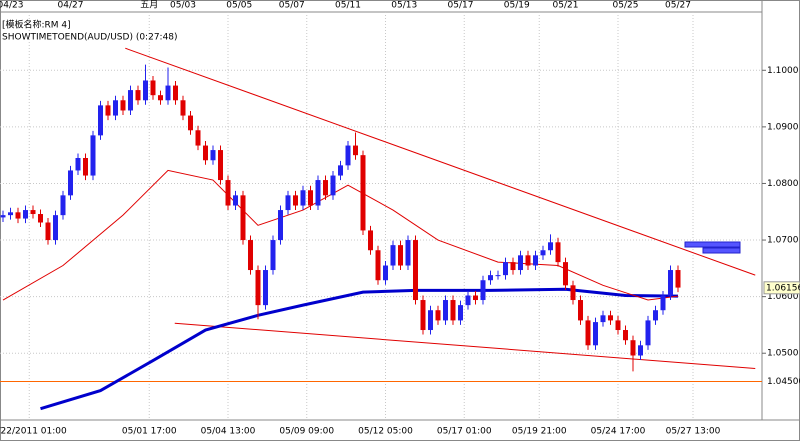 The width and height of the screenshot is (800, 441). I want to click on x-tick-label: 05/17 01:00, so click(464, 432).